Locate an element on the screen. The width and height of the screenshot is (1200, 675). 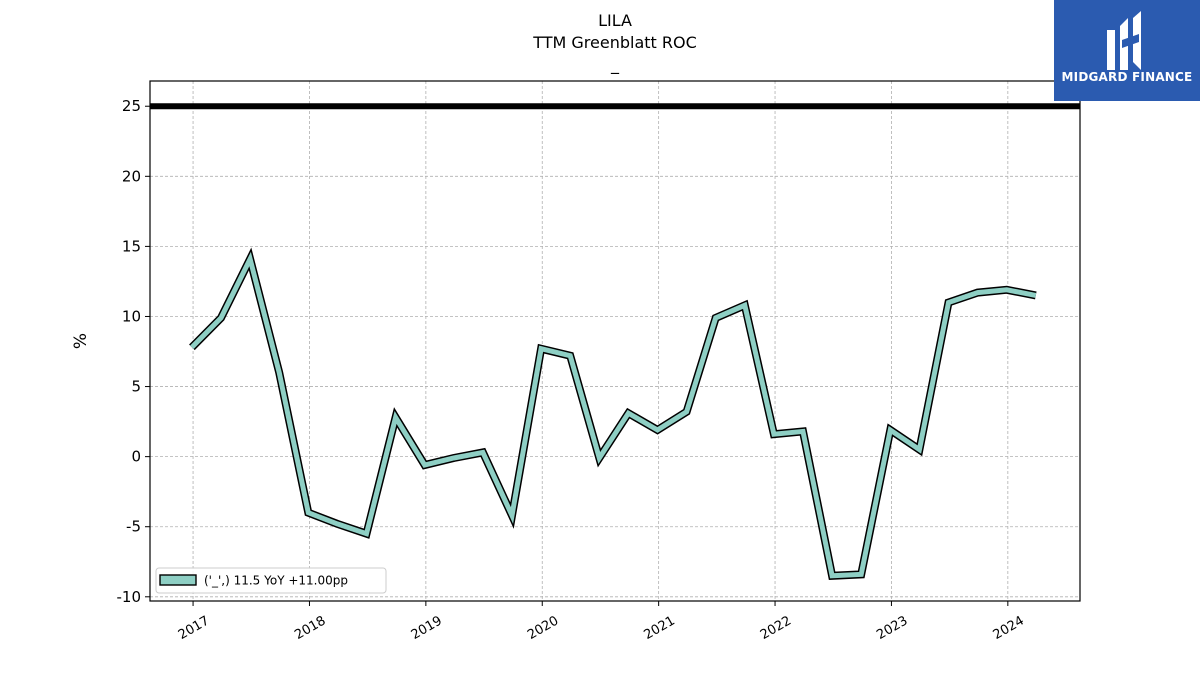
y-axis-label: % is located at coordinates (81, 341).